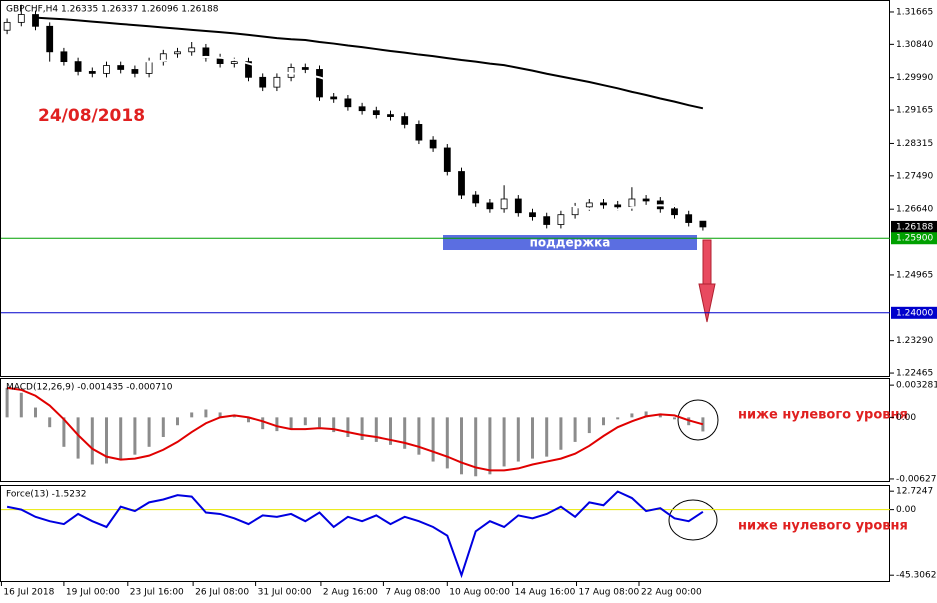 The height and width of the screenshot is (603, 937). What do you see at coordinates (707, 303) in the screenshot?
I see `arrow-head` at bounding box center [707, 303].